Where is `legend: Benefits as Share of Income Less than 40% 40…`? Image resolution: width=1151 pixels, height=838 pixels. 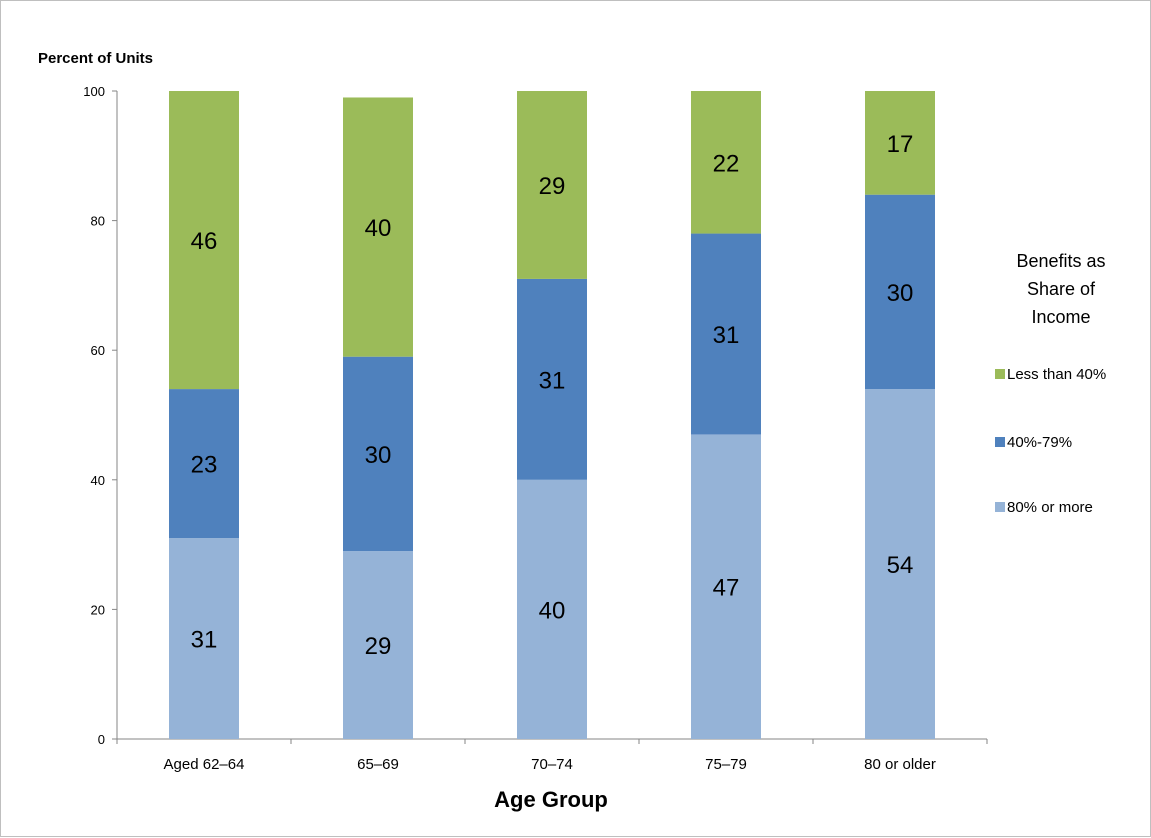
legend: Benefits as Share of Income Less than 40% 40… is located at coordinates (1050, 383).